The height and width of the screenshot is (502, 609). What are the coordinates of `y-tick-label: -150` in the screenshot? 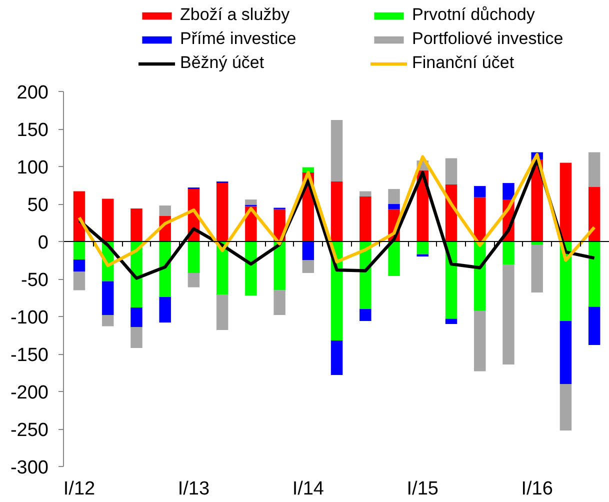 It's located at (29, 355).